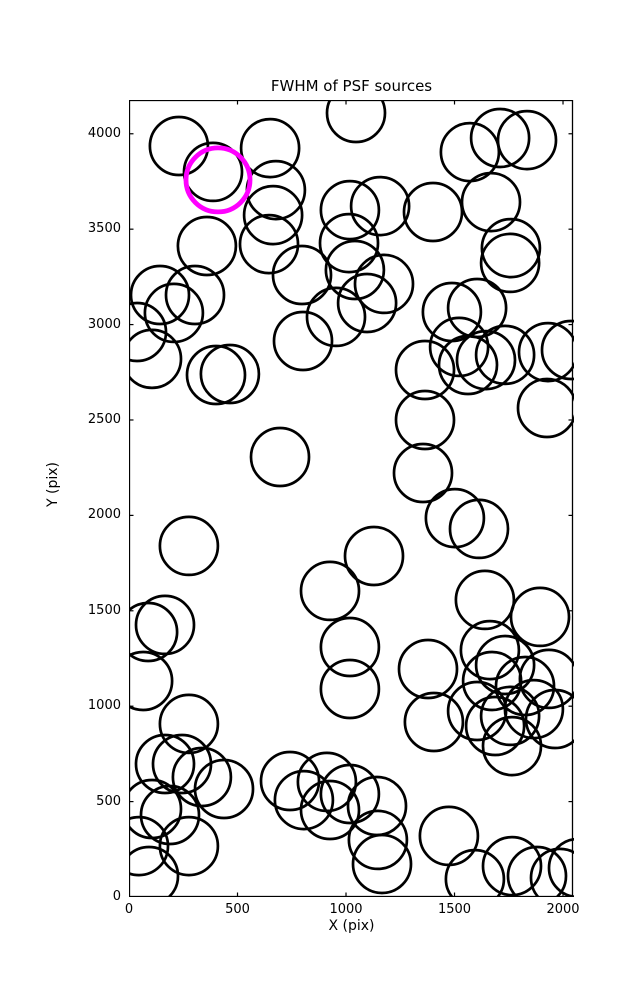  I want to click on y-tick-label: 2000, so click(104, 515).